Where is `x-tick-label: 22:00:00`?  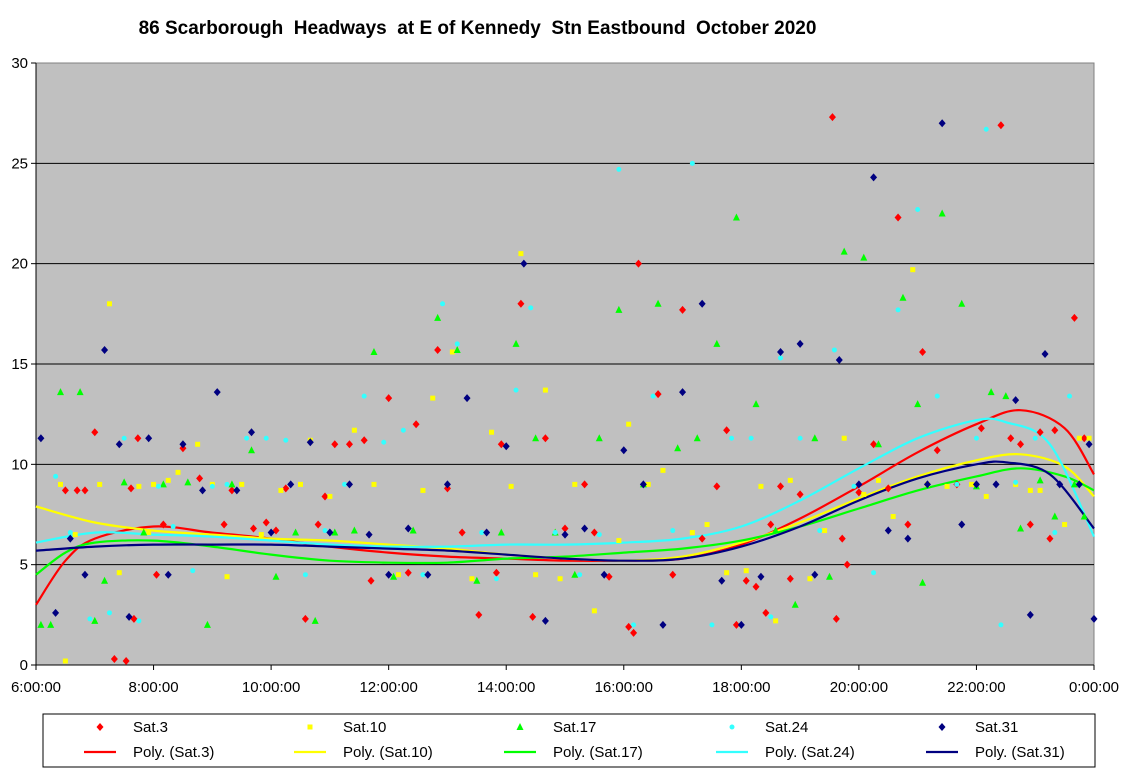 x-tick-label: 22:00:00 is located at coordinates (976, 687).